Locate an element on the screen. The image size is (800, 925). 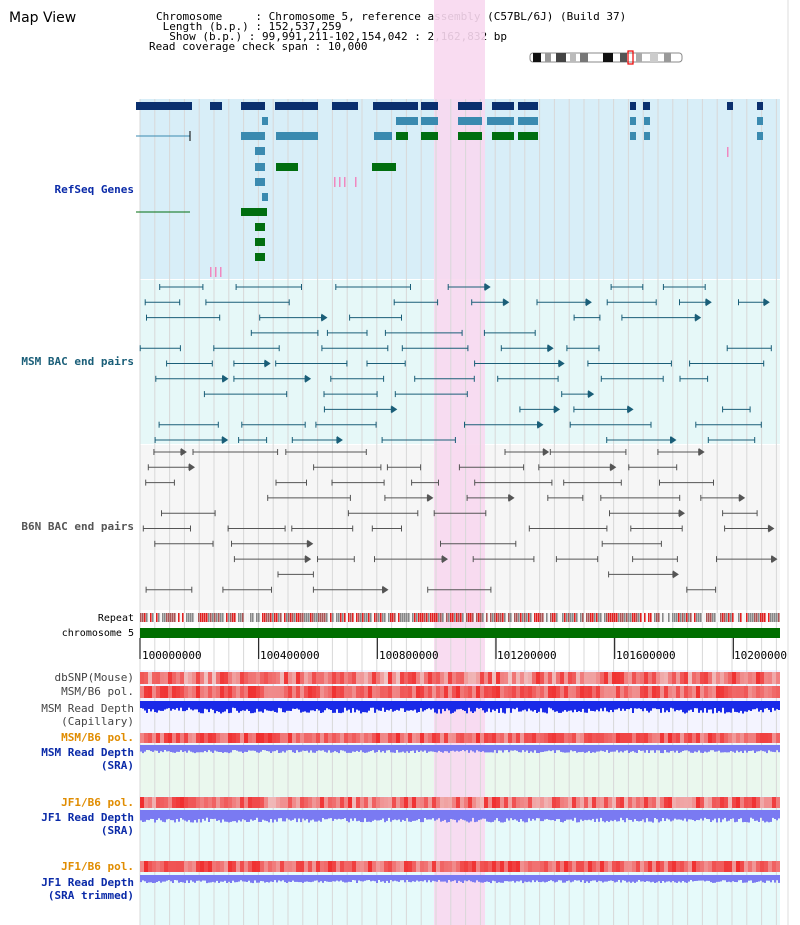
axis-tick-label: 101200000 is located at coordinates (527, 655).